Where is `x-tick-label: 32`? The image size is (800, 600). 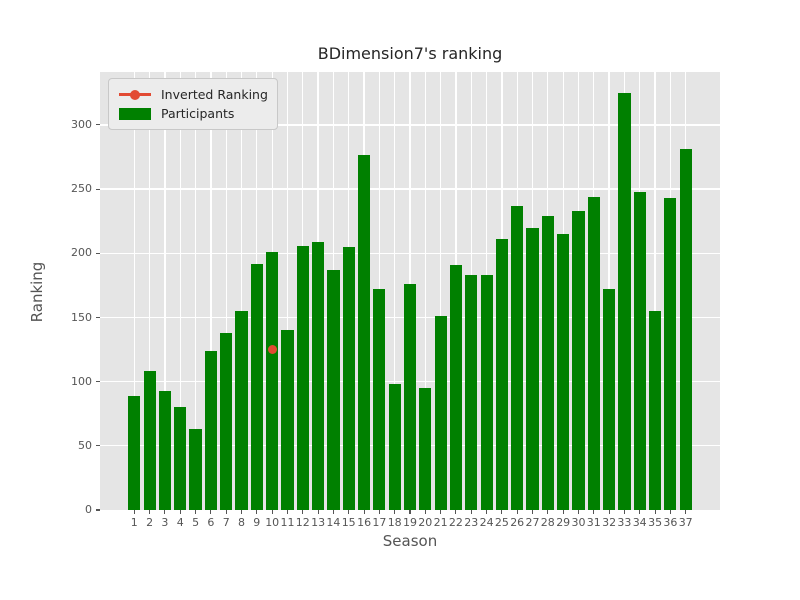
x-tick-label: 32 is located at coordinates (609, 522).